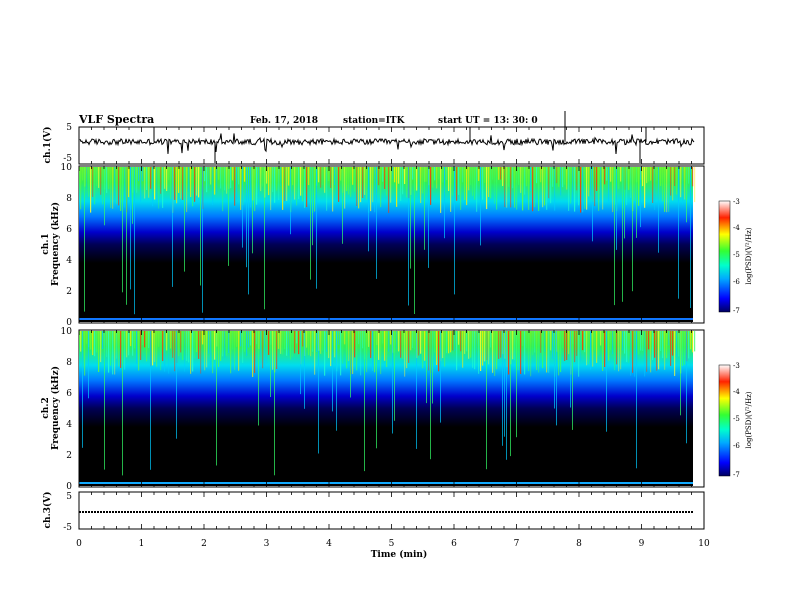 This screenshot has width=792, height=612. Describe the element at coordinates (69, 456) in the screenshot. I see `ch2-ytick-2: 2` at that location.